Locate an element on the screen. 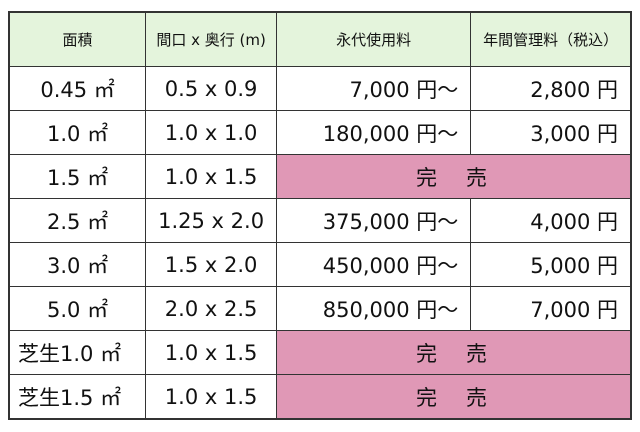 Image resolution: width=640 pixels, height=432 pixels. header-cell: 永代使用料 is located at coordinates (374, 39).